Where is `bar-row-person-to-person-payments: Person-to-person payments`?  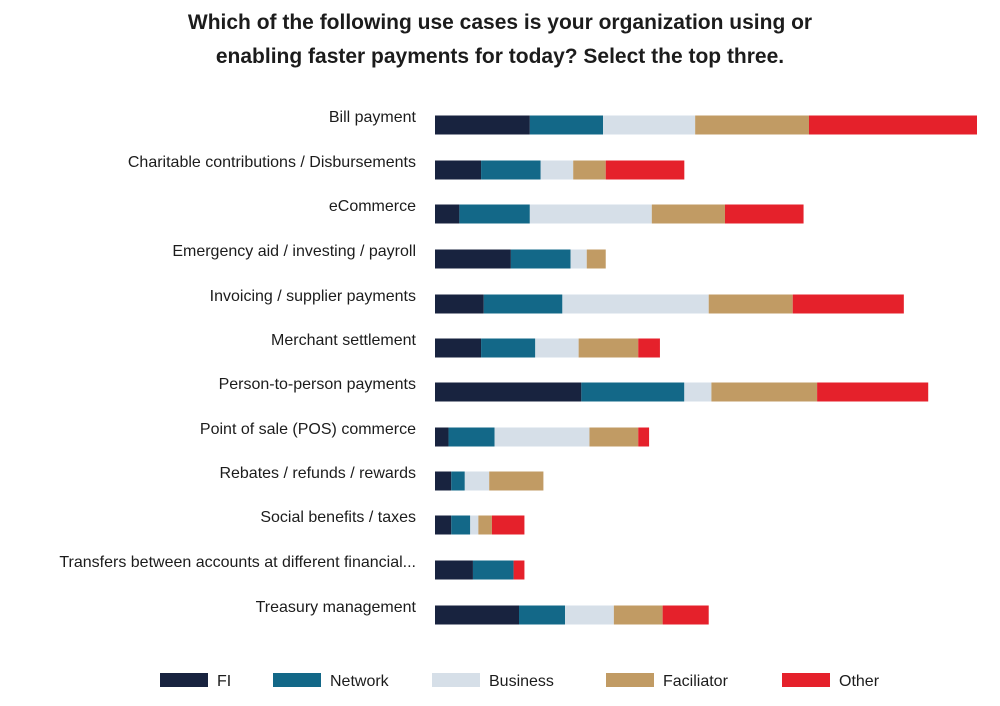
bar-row-person-to-person-payments: Person-to-person payments is located at coordinates (574, 389).